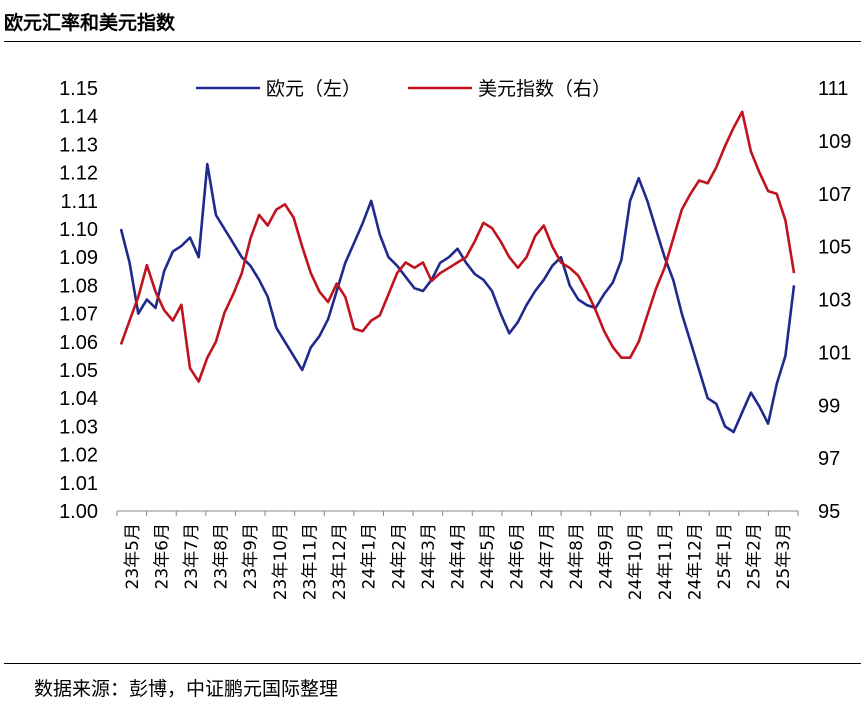 This screenshot has height=720, width=865. Describe the element at coordinates (78, 258) in the screenshot. I see `y-left-tick-label: 1.09` at that location.